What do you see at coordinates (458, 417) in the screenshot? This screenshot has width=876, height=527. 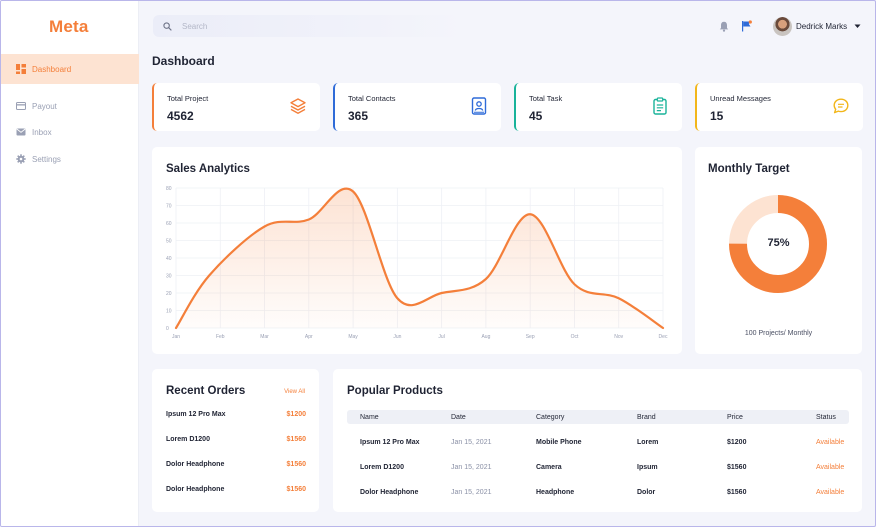 I see `column-header-date: Date` at bounding box center [458, 417].